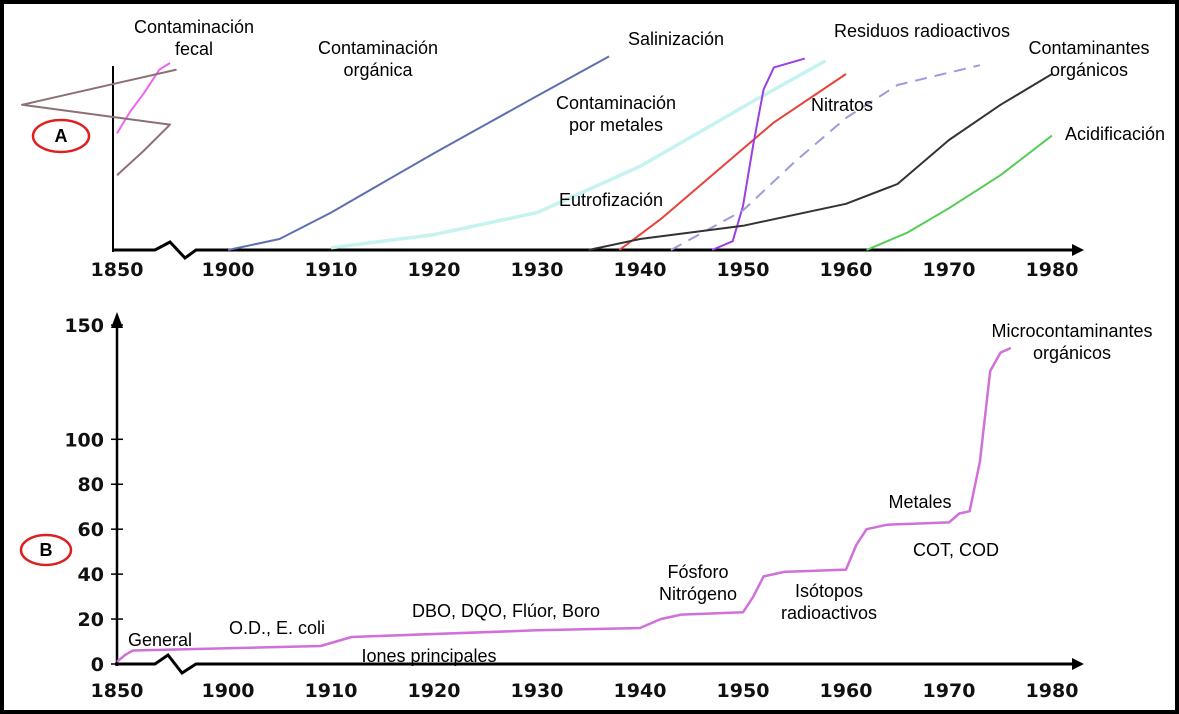 Image resolution: width=1179 pixels, height=714 pixels. Describe the element at coordinates (758, 154) in the screenshot. I see `series-line-residuos-radioactivos` at that location.